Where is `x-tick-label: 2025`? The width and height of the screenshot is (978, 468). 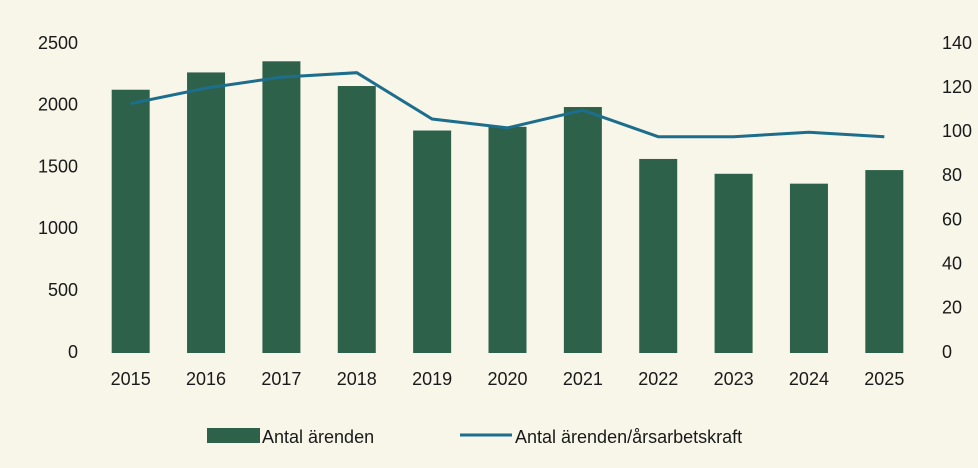
x-tick-label: 2025 is located at coordinates (884, 379).